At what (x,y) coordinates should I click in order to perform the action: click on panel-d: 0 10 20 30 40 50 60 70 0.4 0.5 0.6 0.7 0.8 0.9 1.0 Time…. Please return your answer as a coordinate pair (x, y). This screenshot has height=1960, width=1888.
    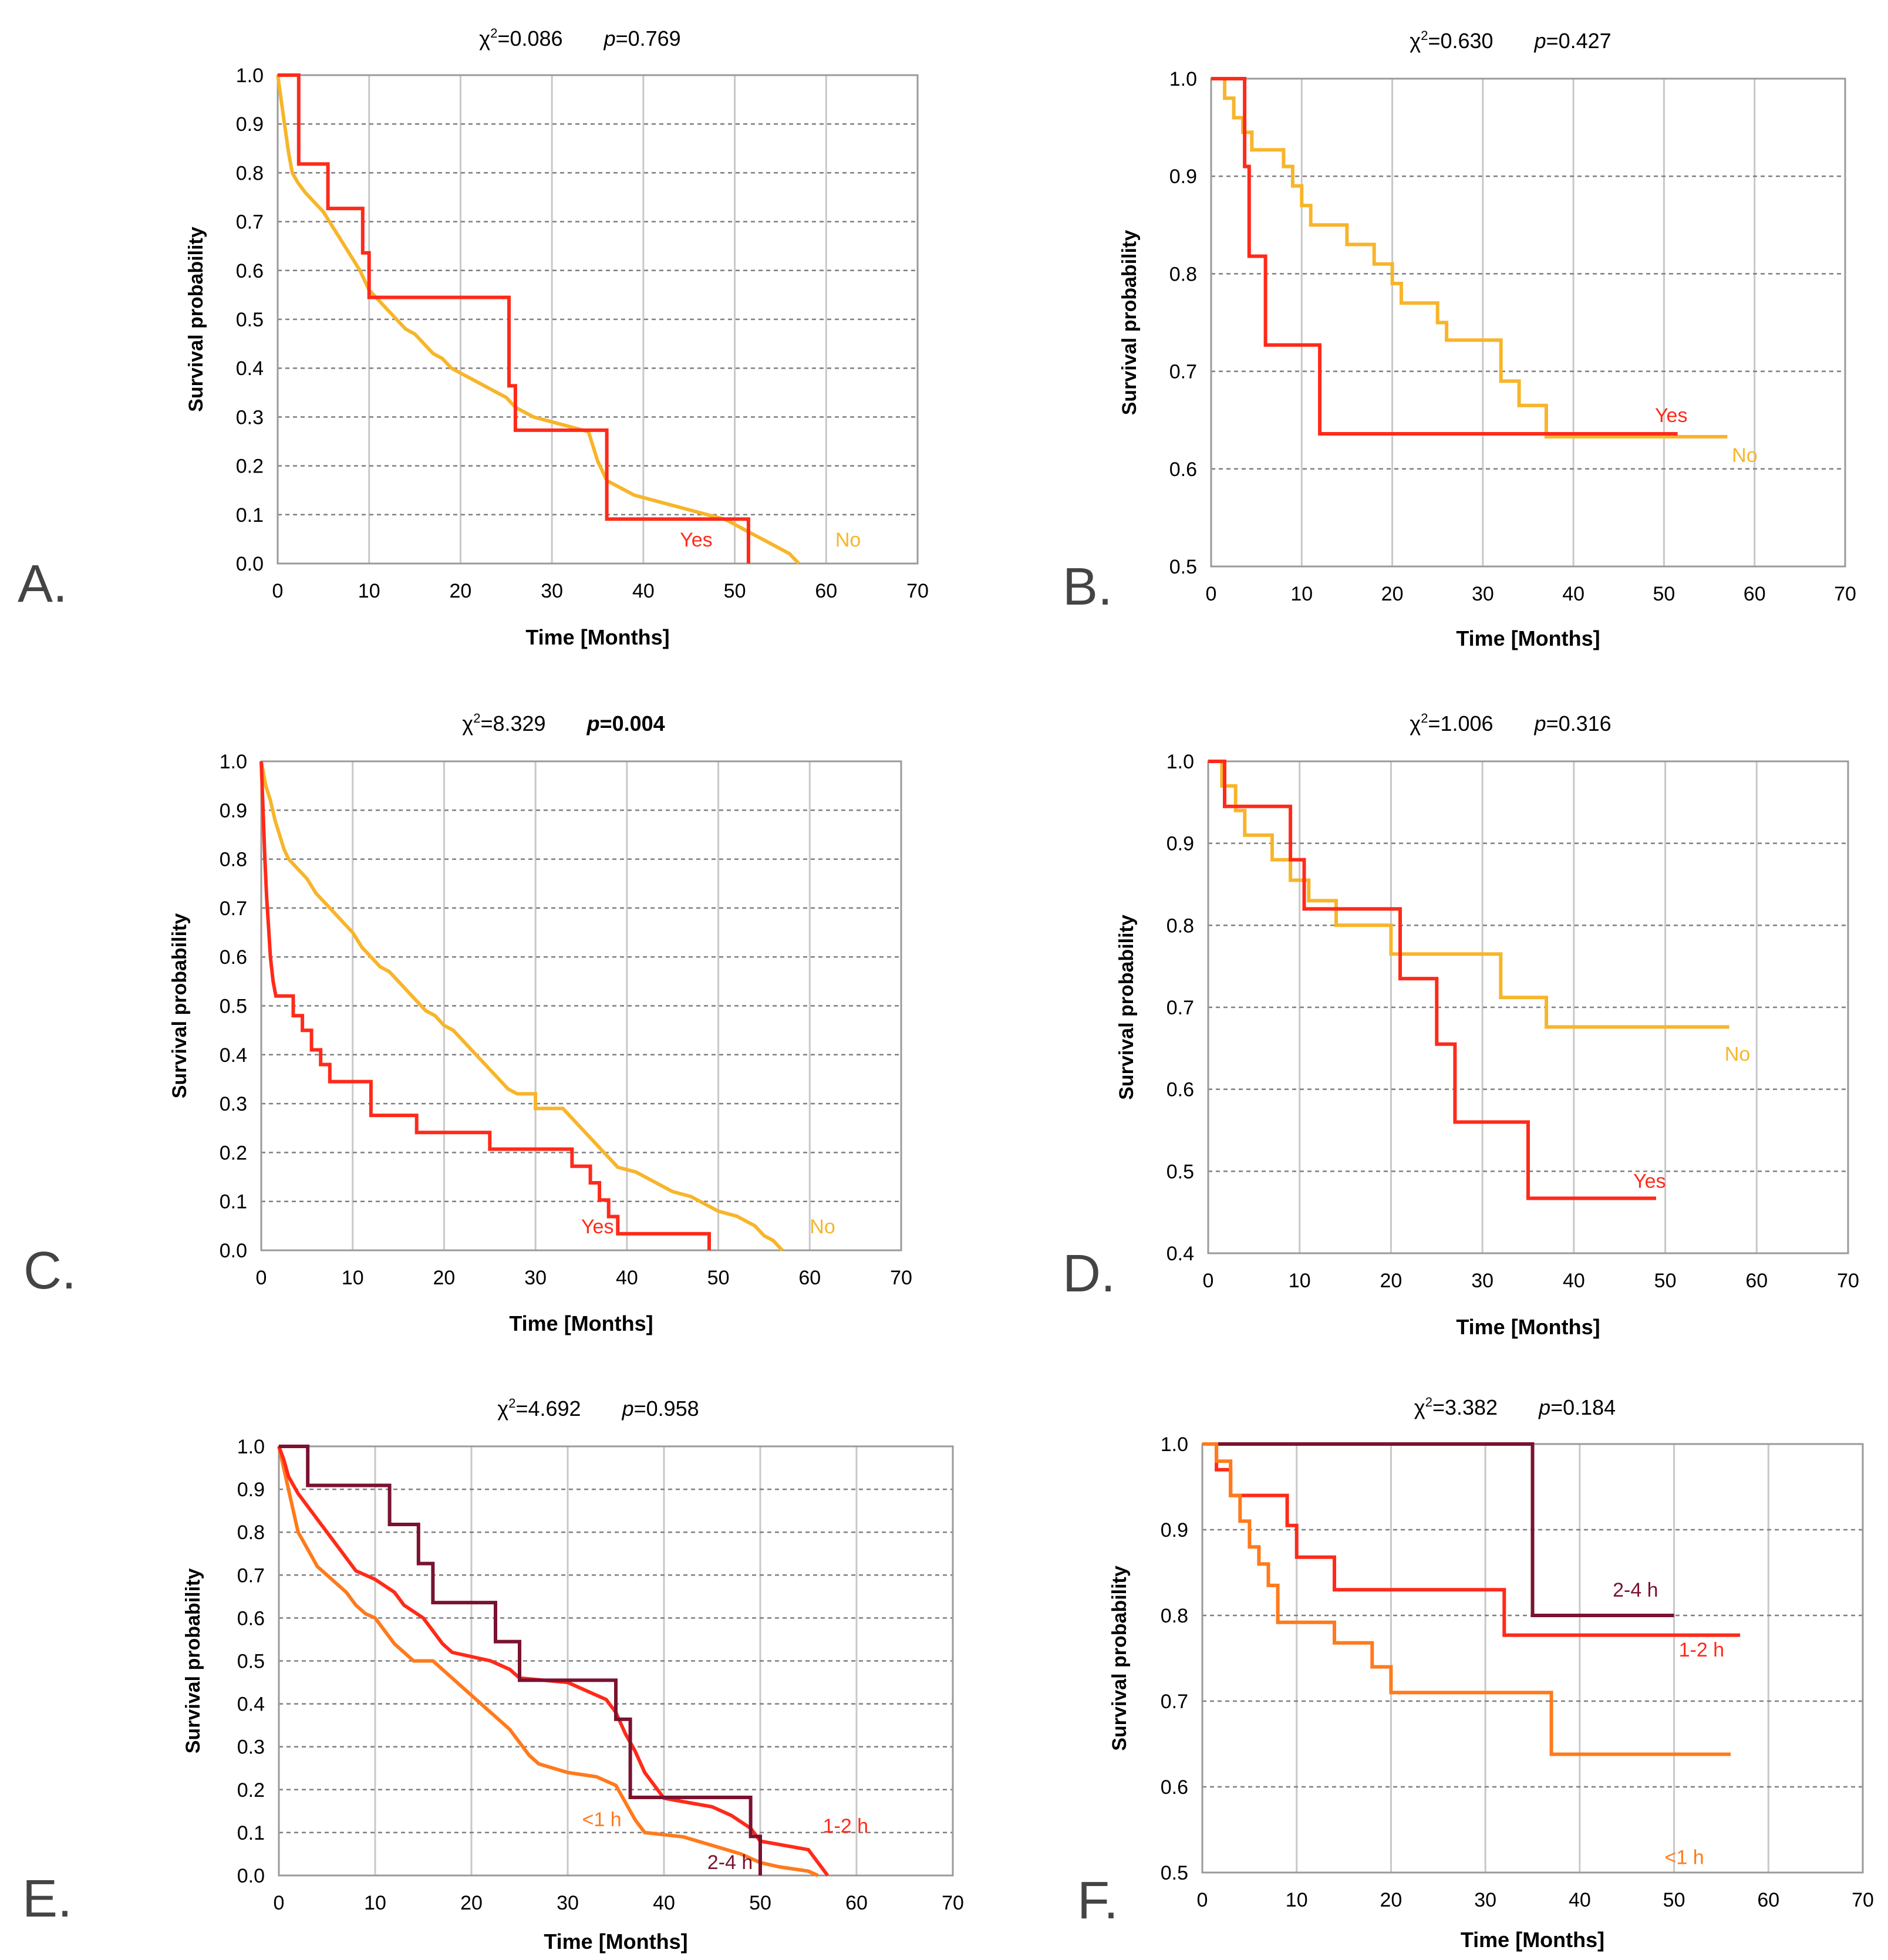
    Looking at the image, I should click on (1461, 1025).